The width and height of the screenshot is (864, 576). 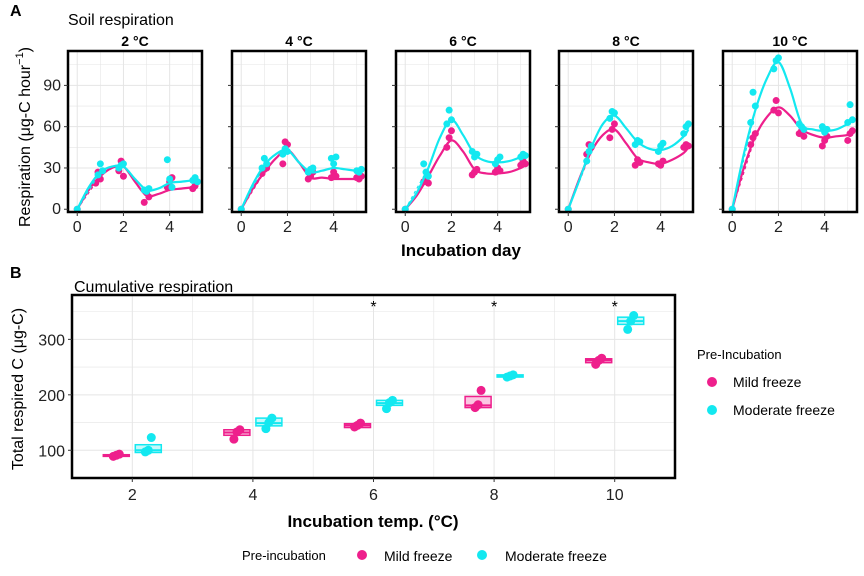 I want to click on facet-3-xtick-label: 2, so click(x=614, y=227).